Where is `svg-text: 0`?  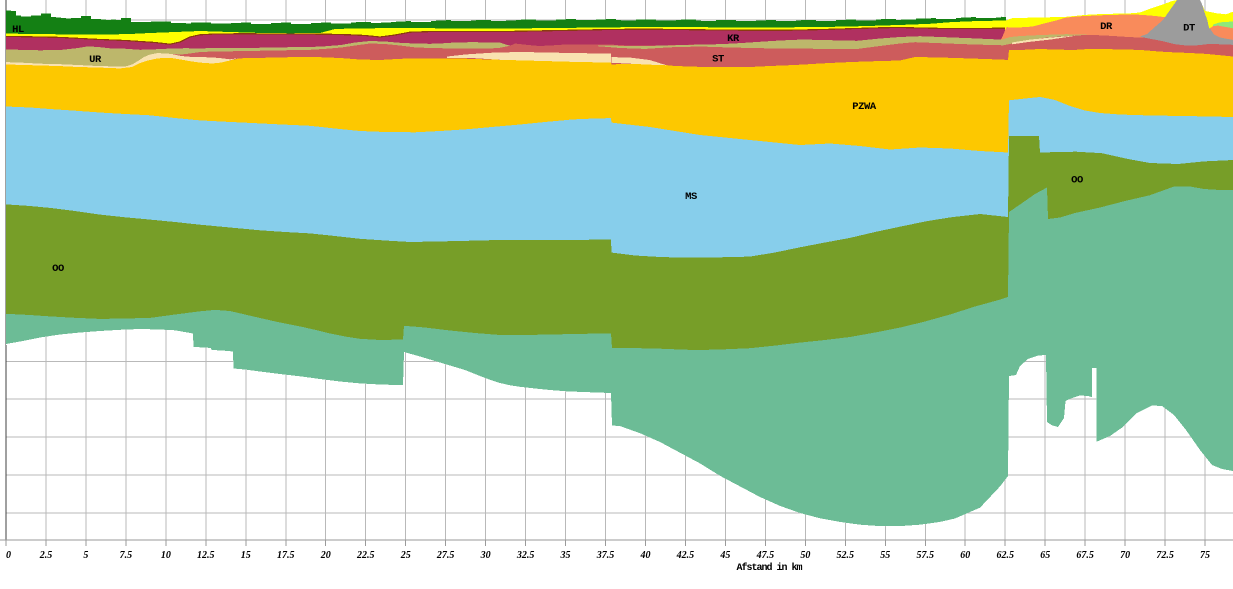
svg-text: 0 is located at coordinates (8, 555).